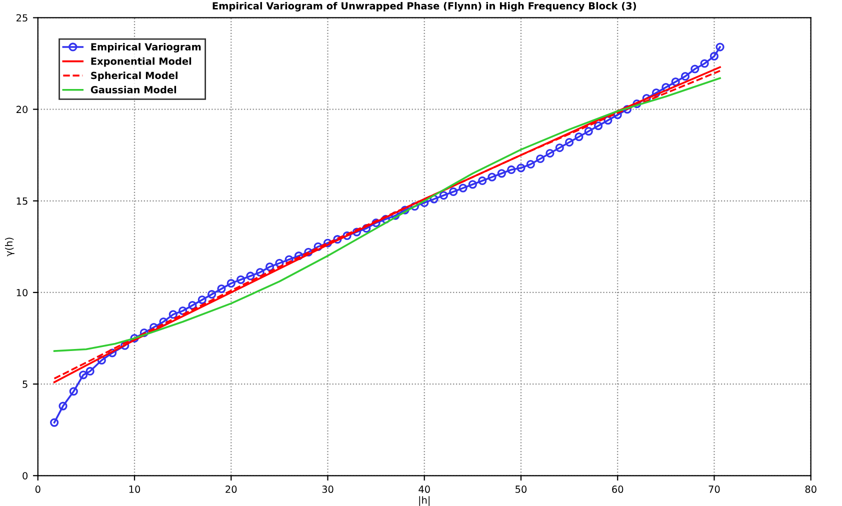 The height and width of the screenshot is (506, 842). What do you see at coordinates (25, 476) in the screenshot?
I see `y-tick-label: 0` at bounding box center [25, 476].